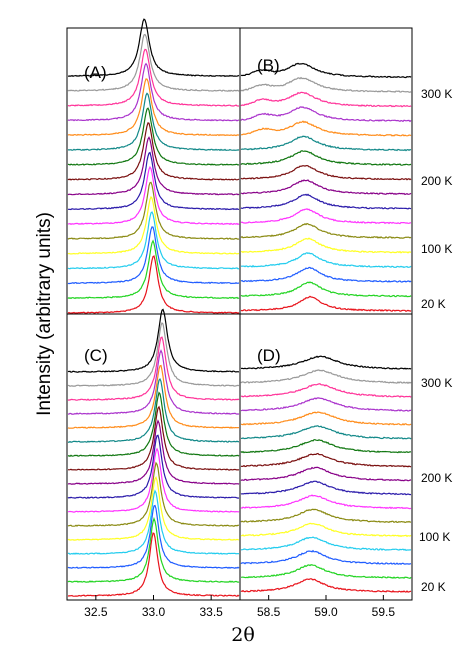 The height and width of the screenshot is (648, 463). Describe the element at coordinates (433, 304) in the screenshot. I see `temp-label-20k-top: 20 K` at that location.